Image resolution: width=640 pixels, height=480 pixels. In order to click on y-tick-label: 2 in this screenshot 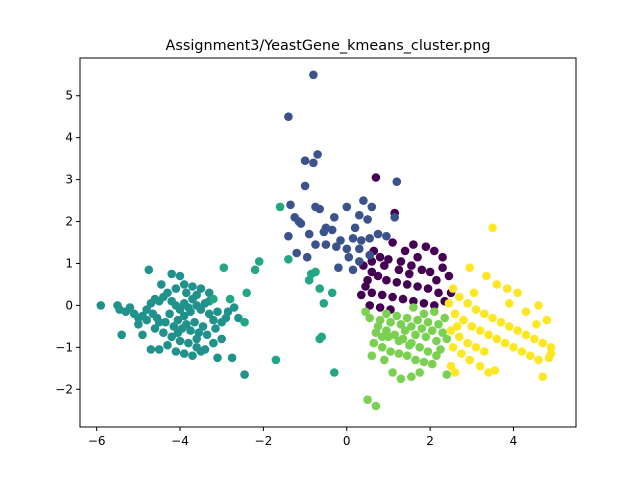, I will do `click(69, 222)`.